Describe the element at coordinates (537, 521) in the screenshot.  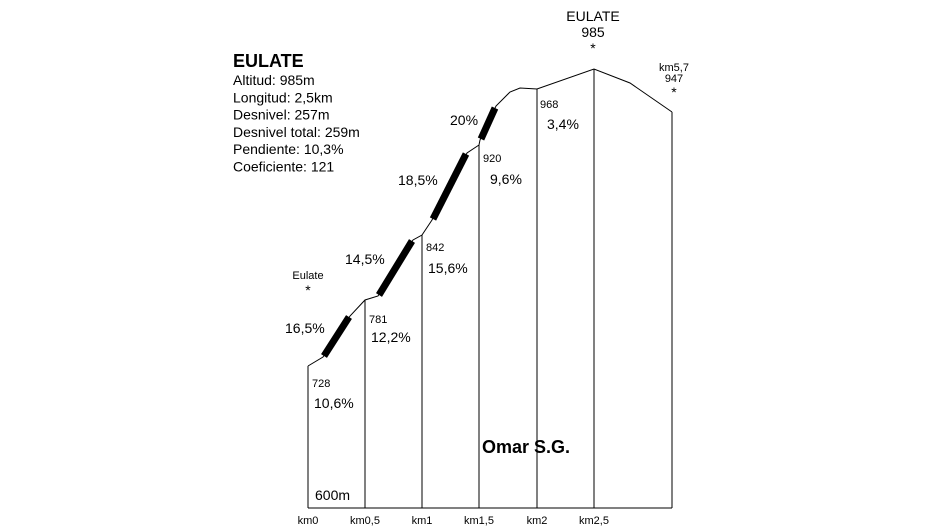
I see `km-label: km2` at that location.